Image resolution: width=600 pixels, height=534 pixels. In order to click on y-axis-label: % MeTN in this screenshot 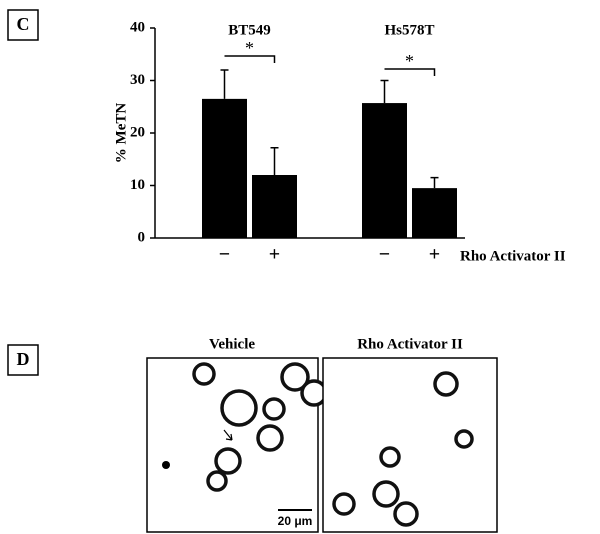, I will do `click(121, 133)`.